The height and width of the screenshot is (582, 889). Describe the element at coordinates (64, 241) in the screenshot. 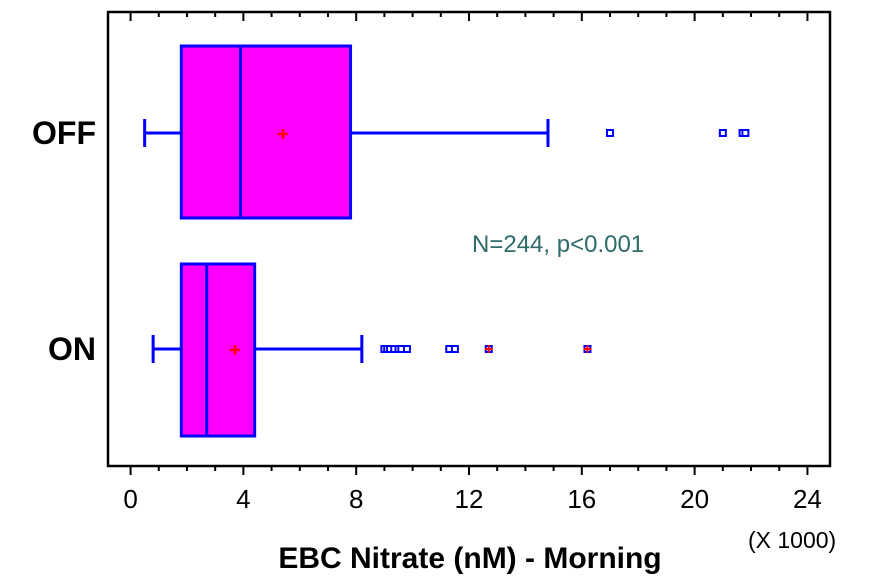

I see `category-labels: OFF ON` at that location.